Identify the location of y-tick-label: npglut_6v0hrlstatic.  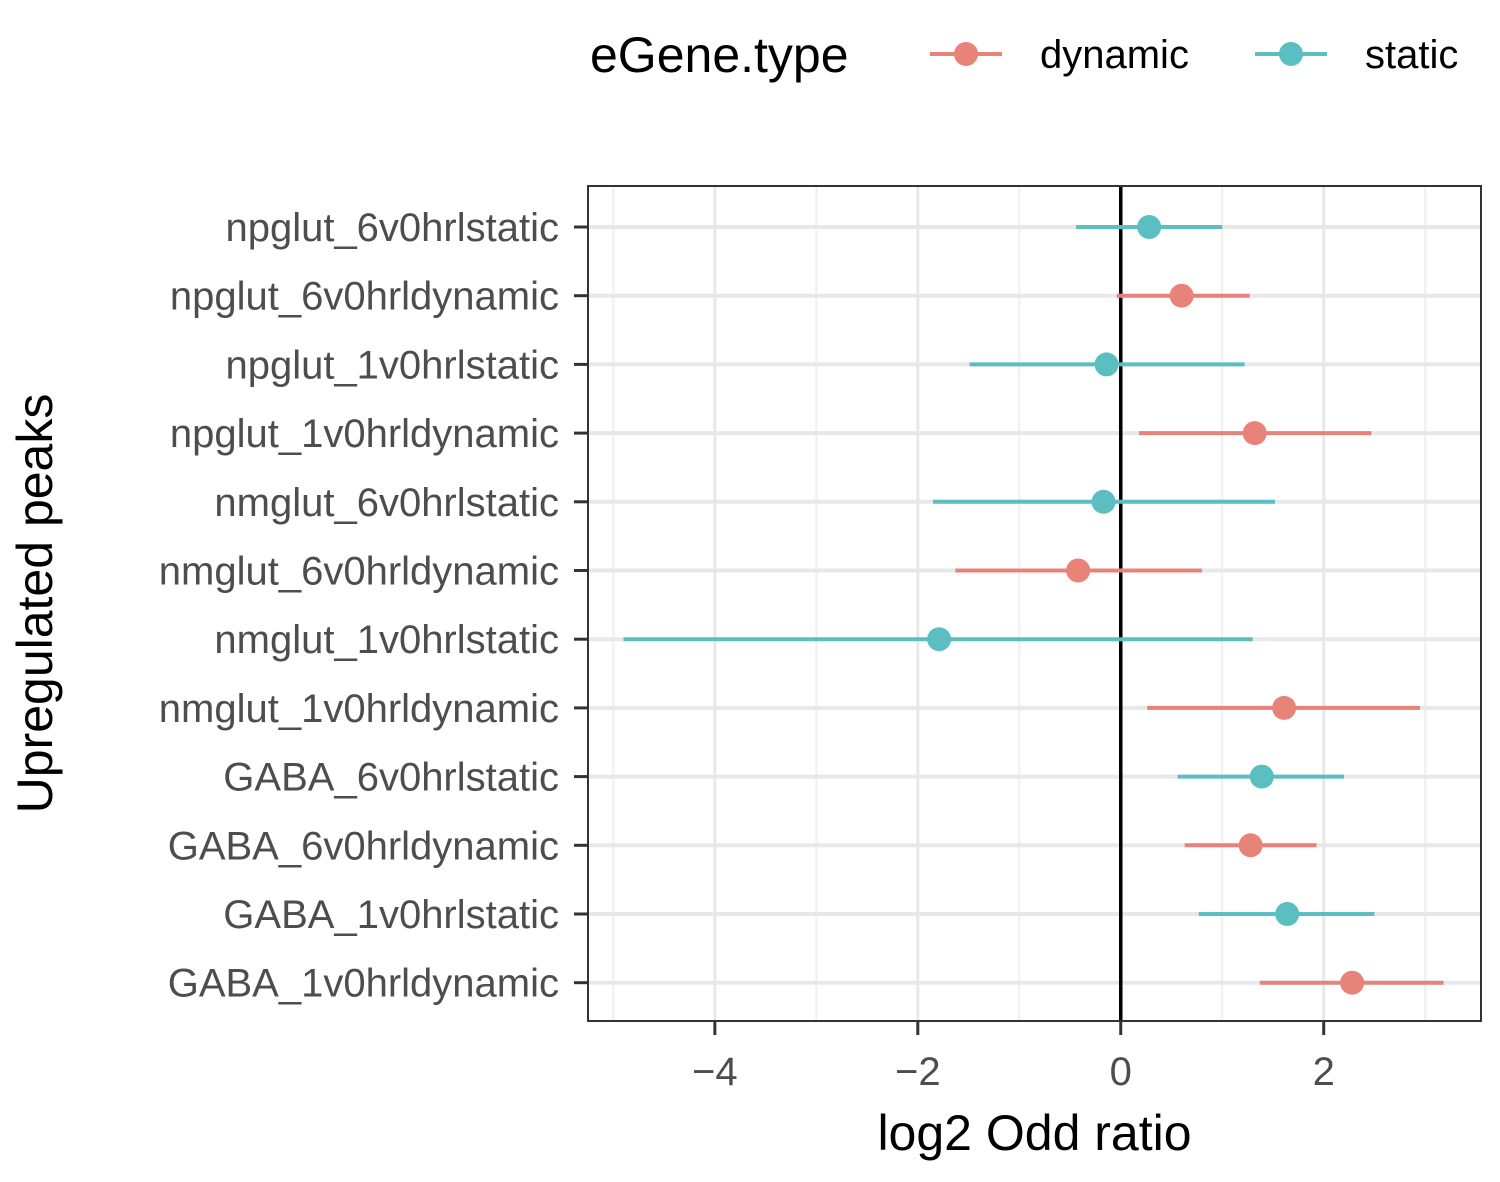
(392, 228).